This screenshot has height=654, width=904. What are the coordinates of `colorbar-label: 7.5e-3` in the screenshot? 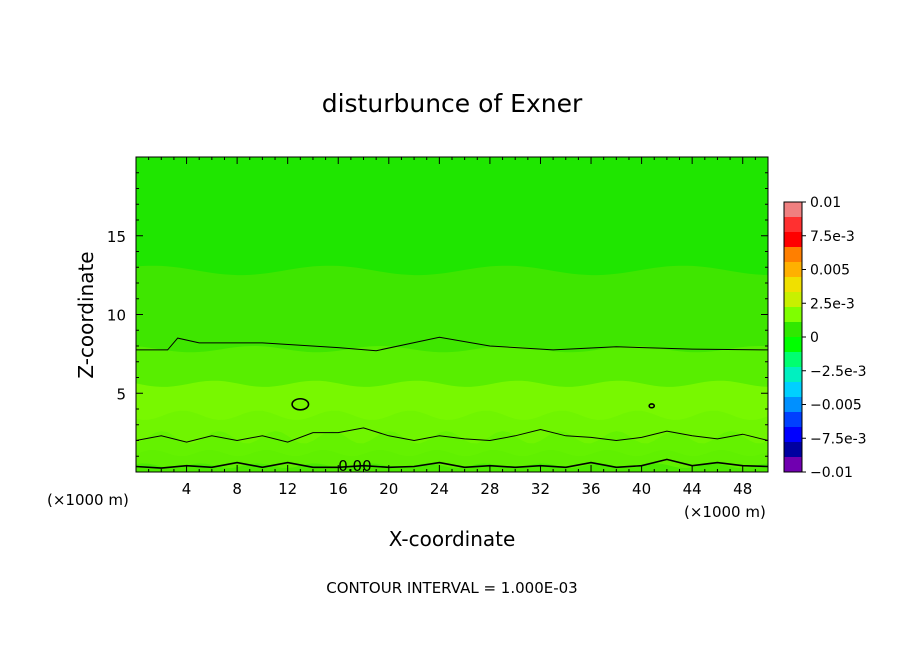 It's located at (832, 237).